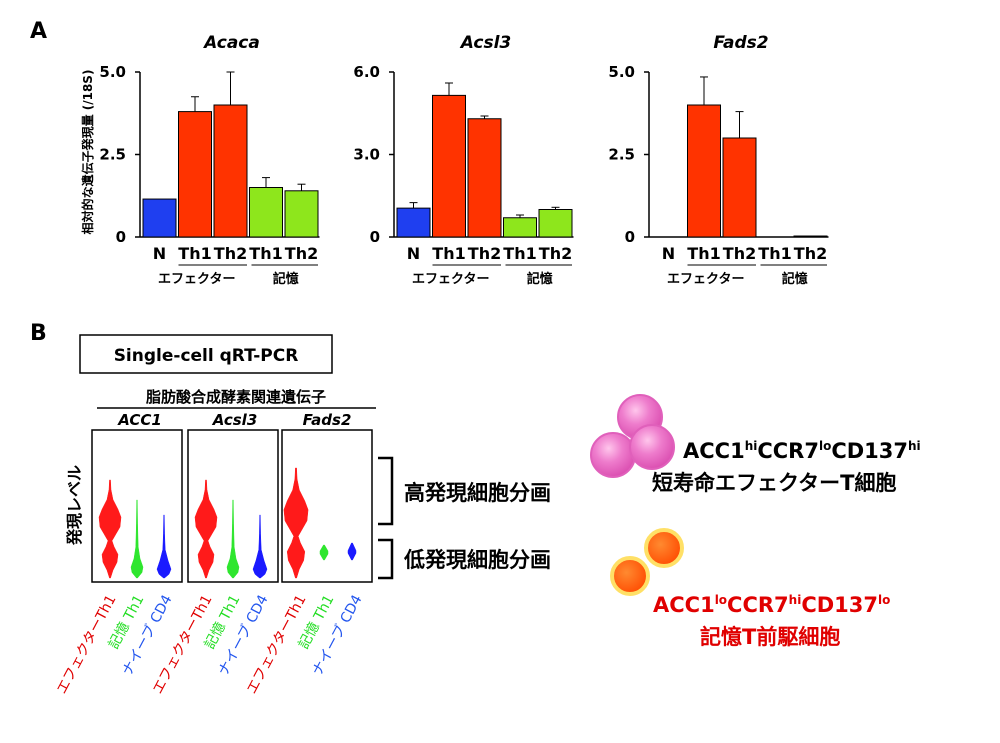  Describe the element at coordinates (386, 559) in the screenshot. I see `bracket-low` at that location.